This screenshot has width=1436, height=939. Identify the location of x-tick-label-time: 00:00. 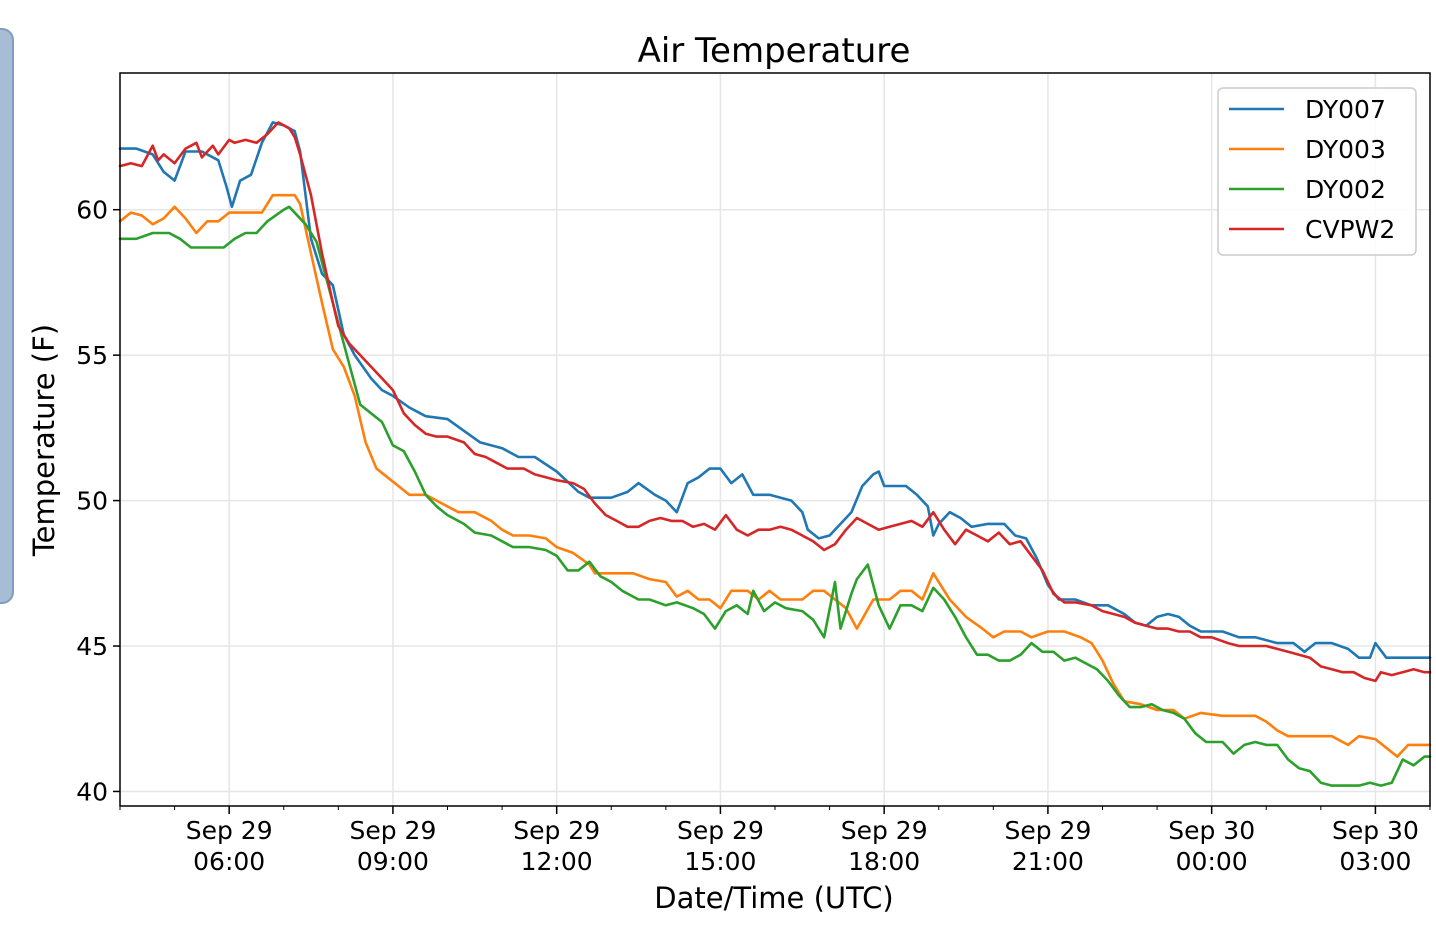
(1212, 861).